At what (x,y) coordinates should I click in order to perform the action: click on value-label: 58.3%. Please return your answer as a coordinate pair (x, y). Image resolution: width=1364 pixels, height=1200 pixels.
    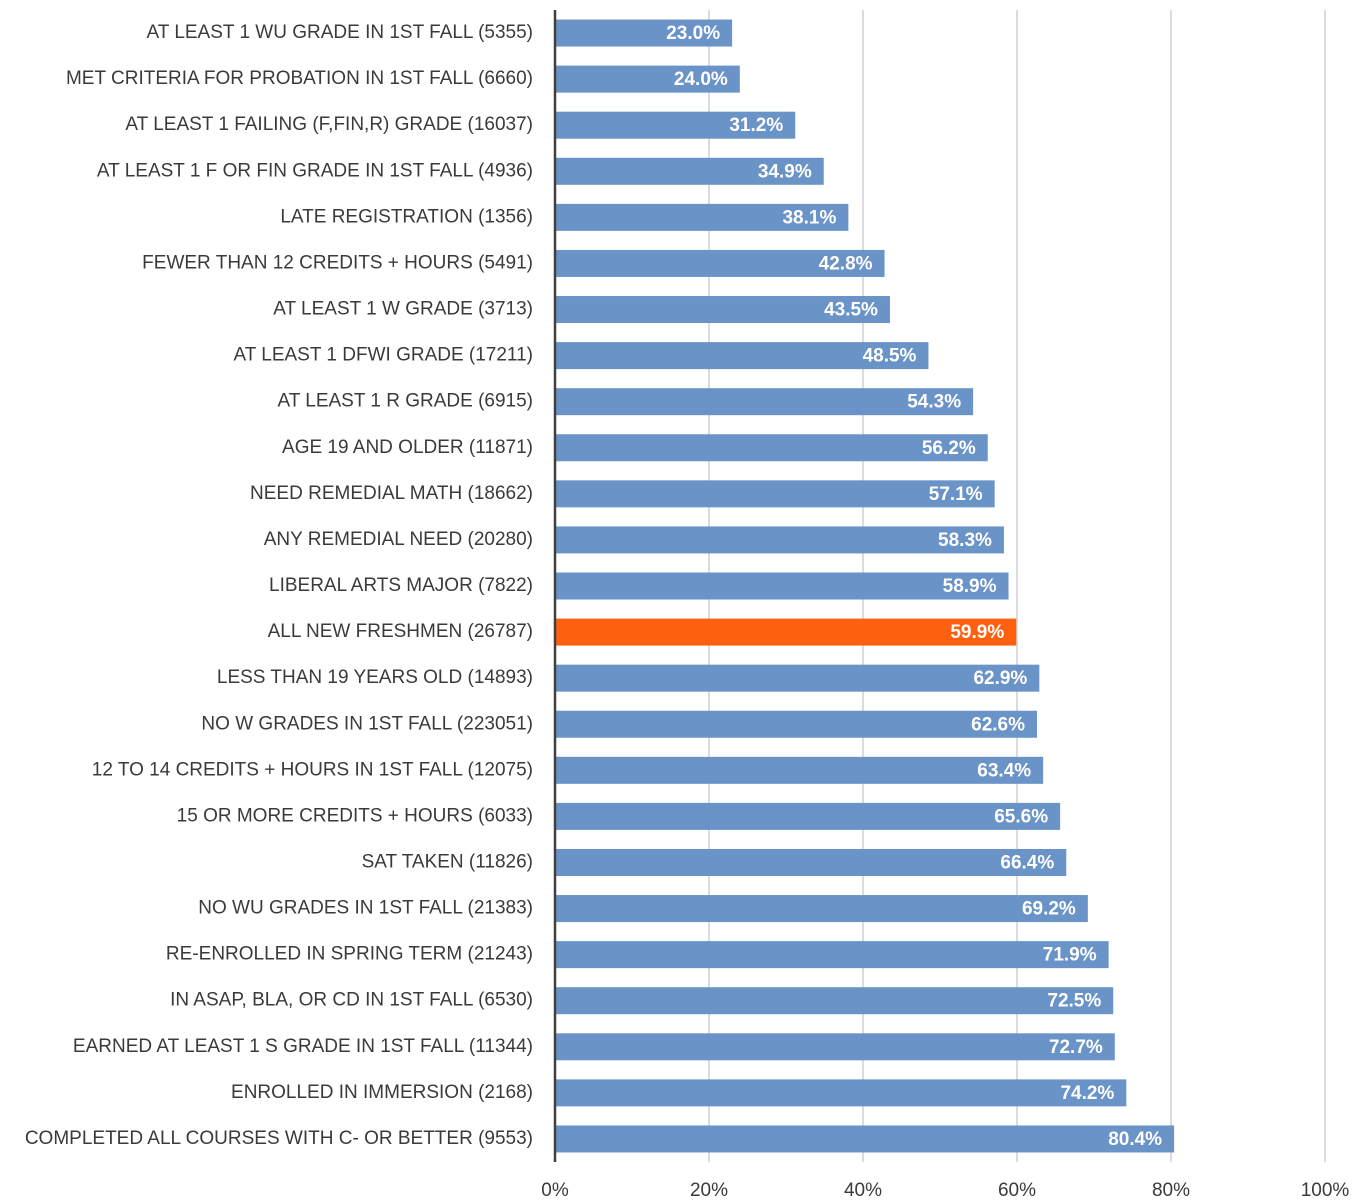
    Looking at the image, I should click on (965, 540).